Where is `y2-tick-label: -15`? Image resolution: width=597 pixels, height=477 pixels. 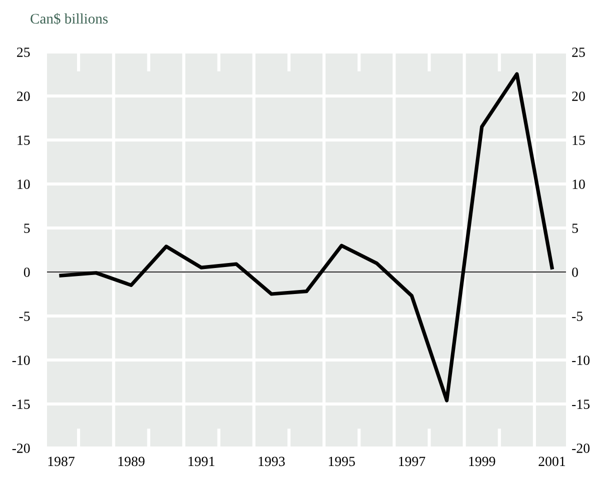 y2-tick-label: -15 is located at coordinates (581, 404).